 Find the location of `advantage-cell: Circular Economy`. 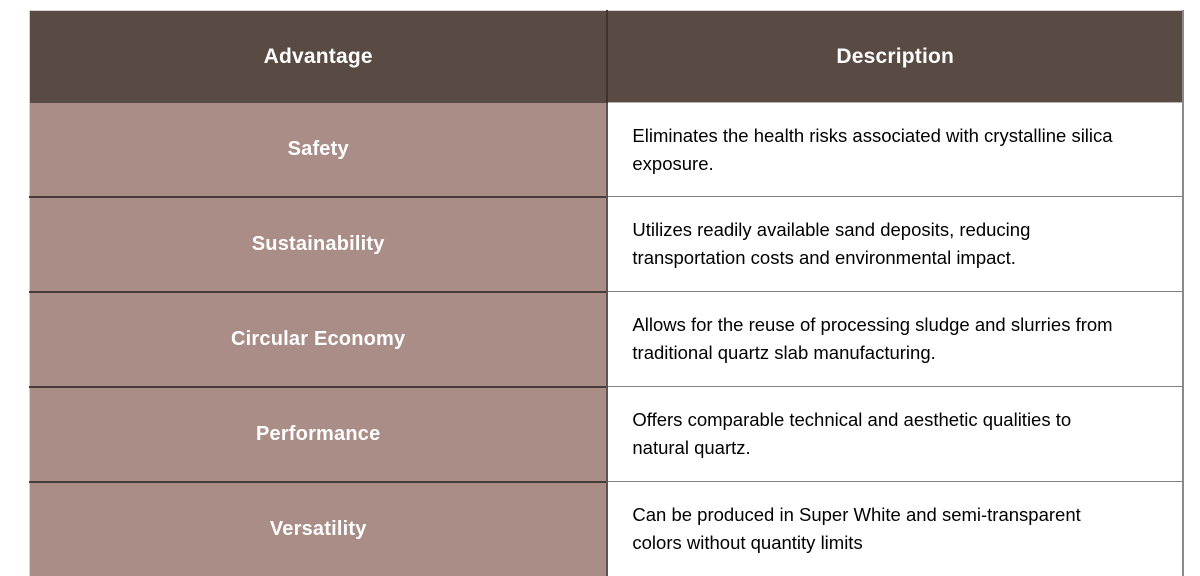

advantage-cell: Circular Economy is located at coordinates (318, 338).